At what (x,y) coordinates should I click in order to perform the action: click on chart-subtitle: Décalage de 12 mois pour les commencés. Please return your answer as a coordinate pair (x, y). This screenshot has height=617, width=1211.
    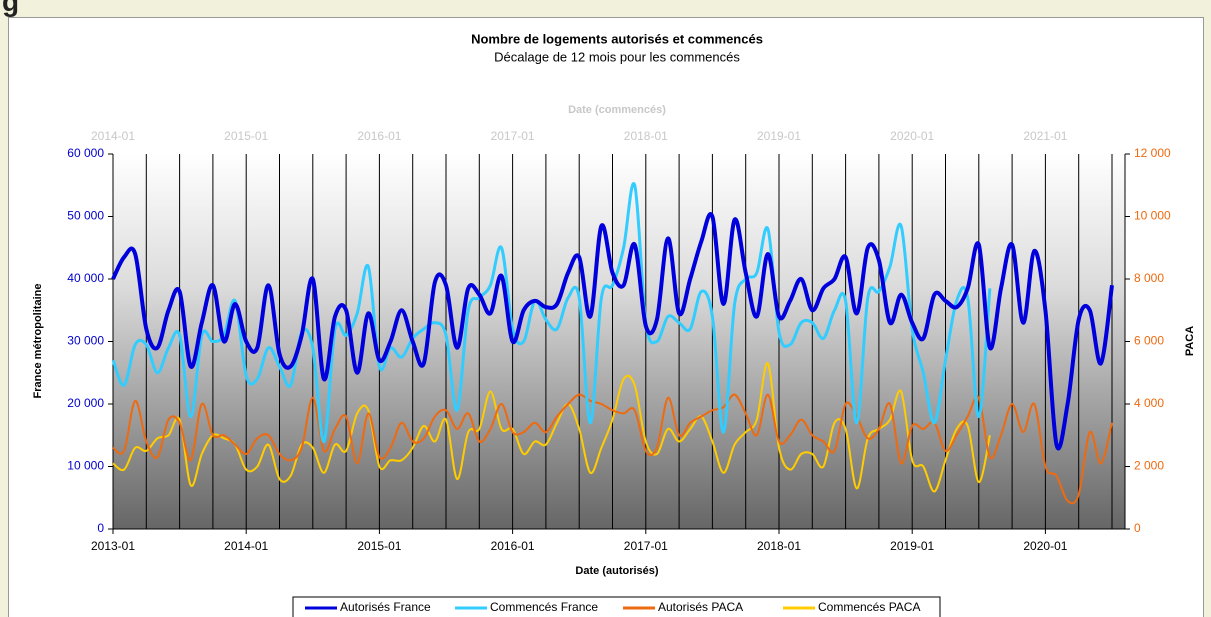
    Looking at the image, I should click on (617, 56).